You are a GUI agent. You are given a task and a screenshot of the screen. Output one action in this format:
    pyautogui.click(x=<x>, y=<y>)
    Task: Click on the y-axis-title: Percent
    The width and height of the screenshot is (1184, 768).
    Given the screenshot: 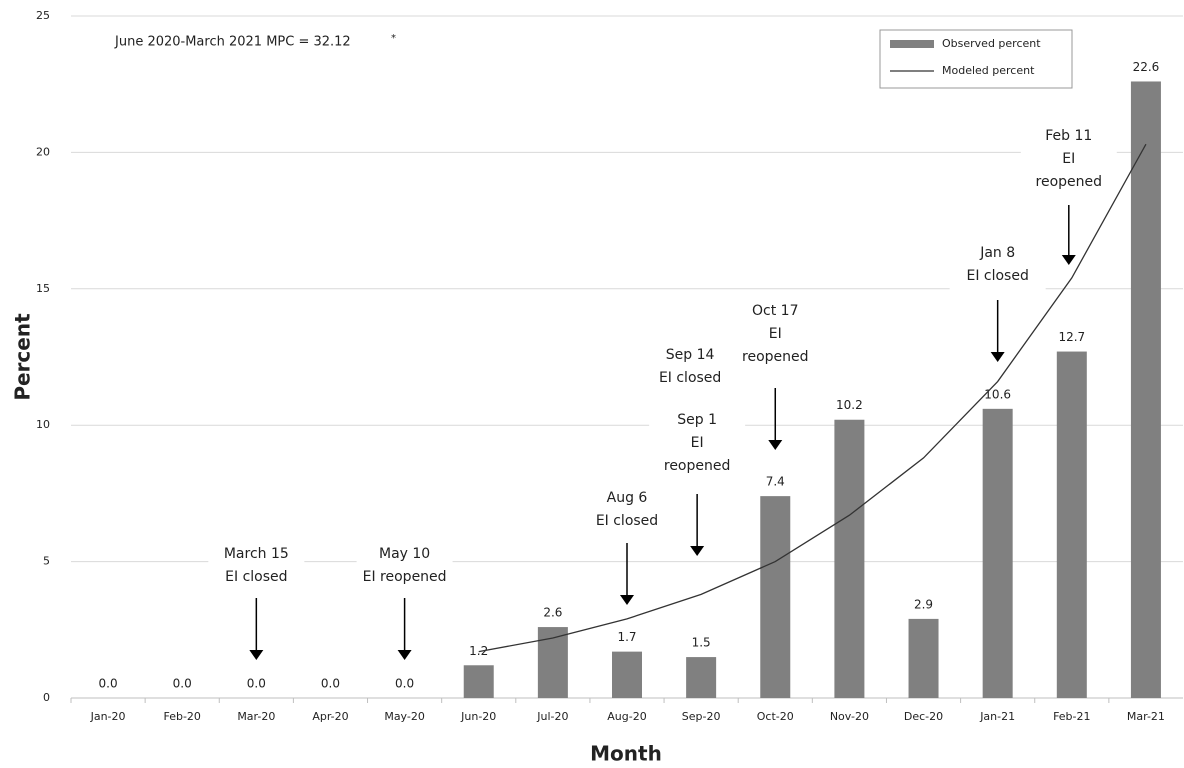 What is the action you would take?
    pyautogui.click(x=23, y=357)
    